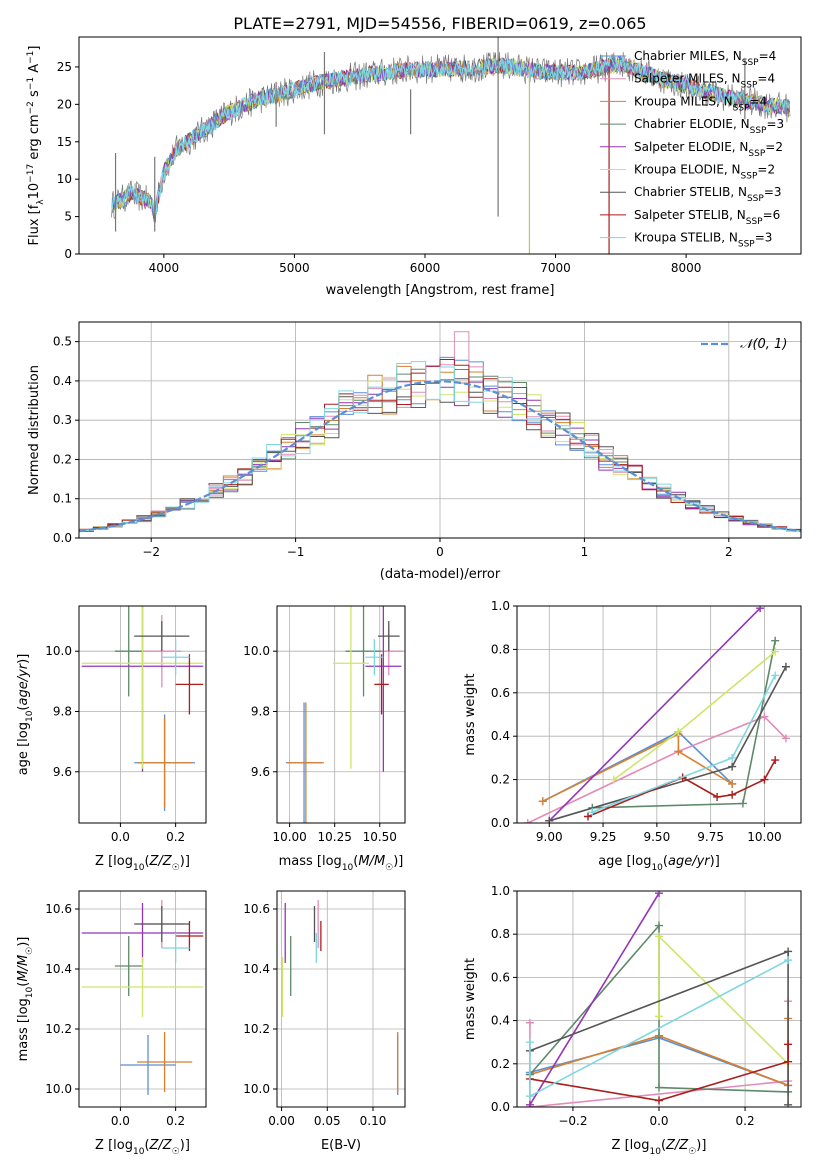  I want to click on age_vs_mass-xlabel: mass [log10(M/M☉)], so click(341, 863).